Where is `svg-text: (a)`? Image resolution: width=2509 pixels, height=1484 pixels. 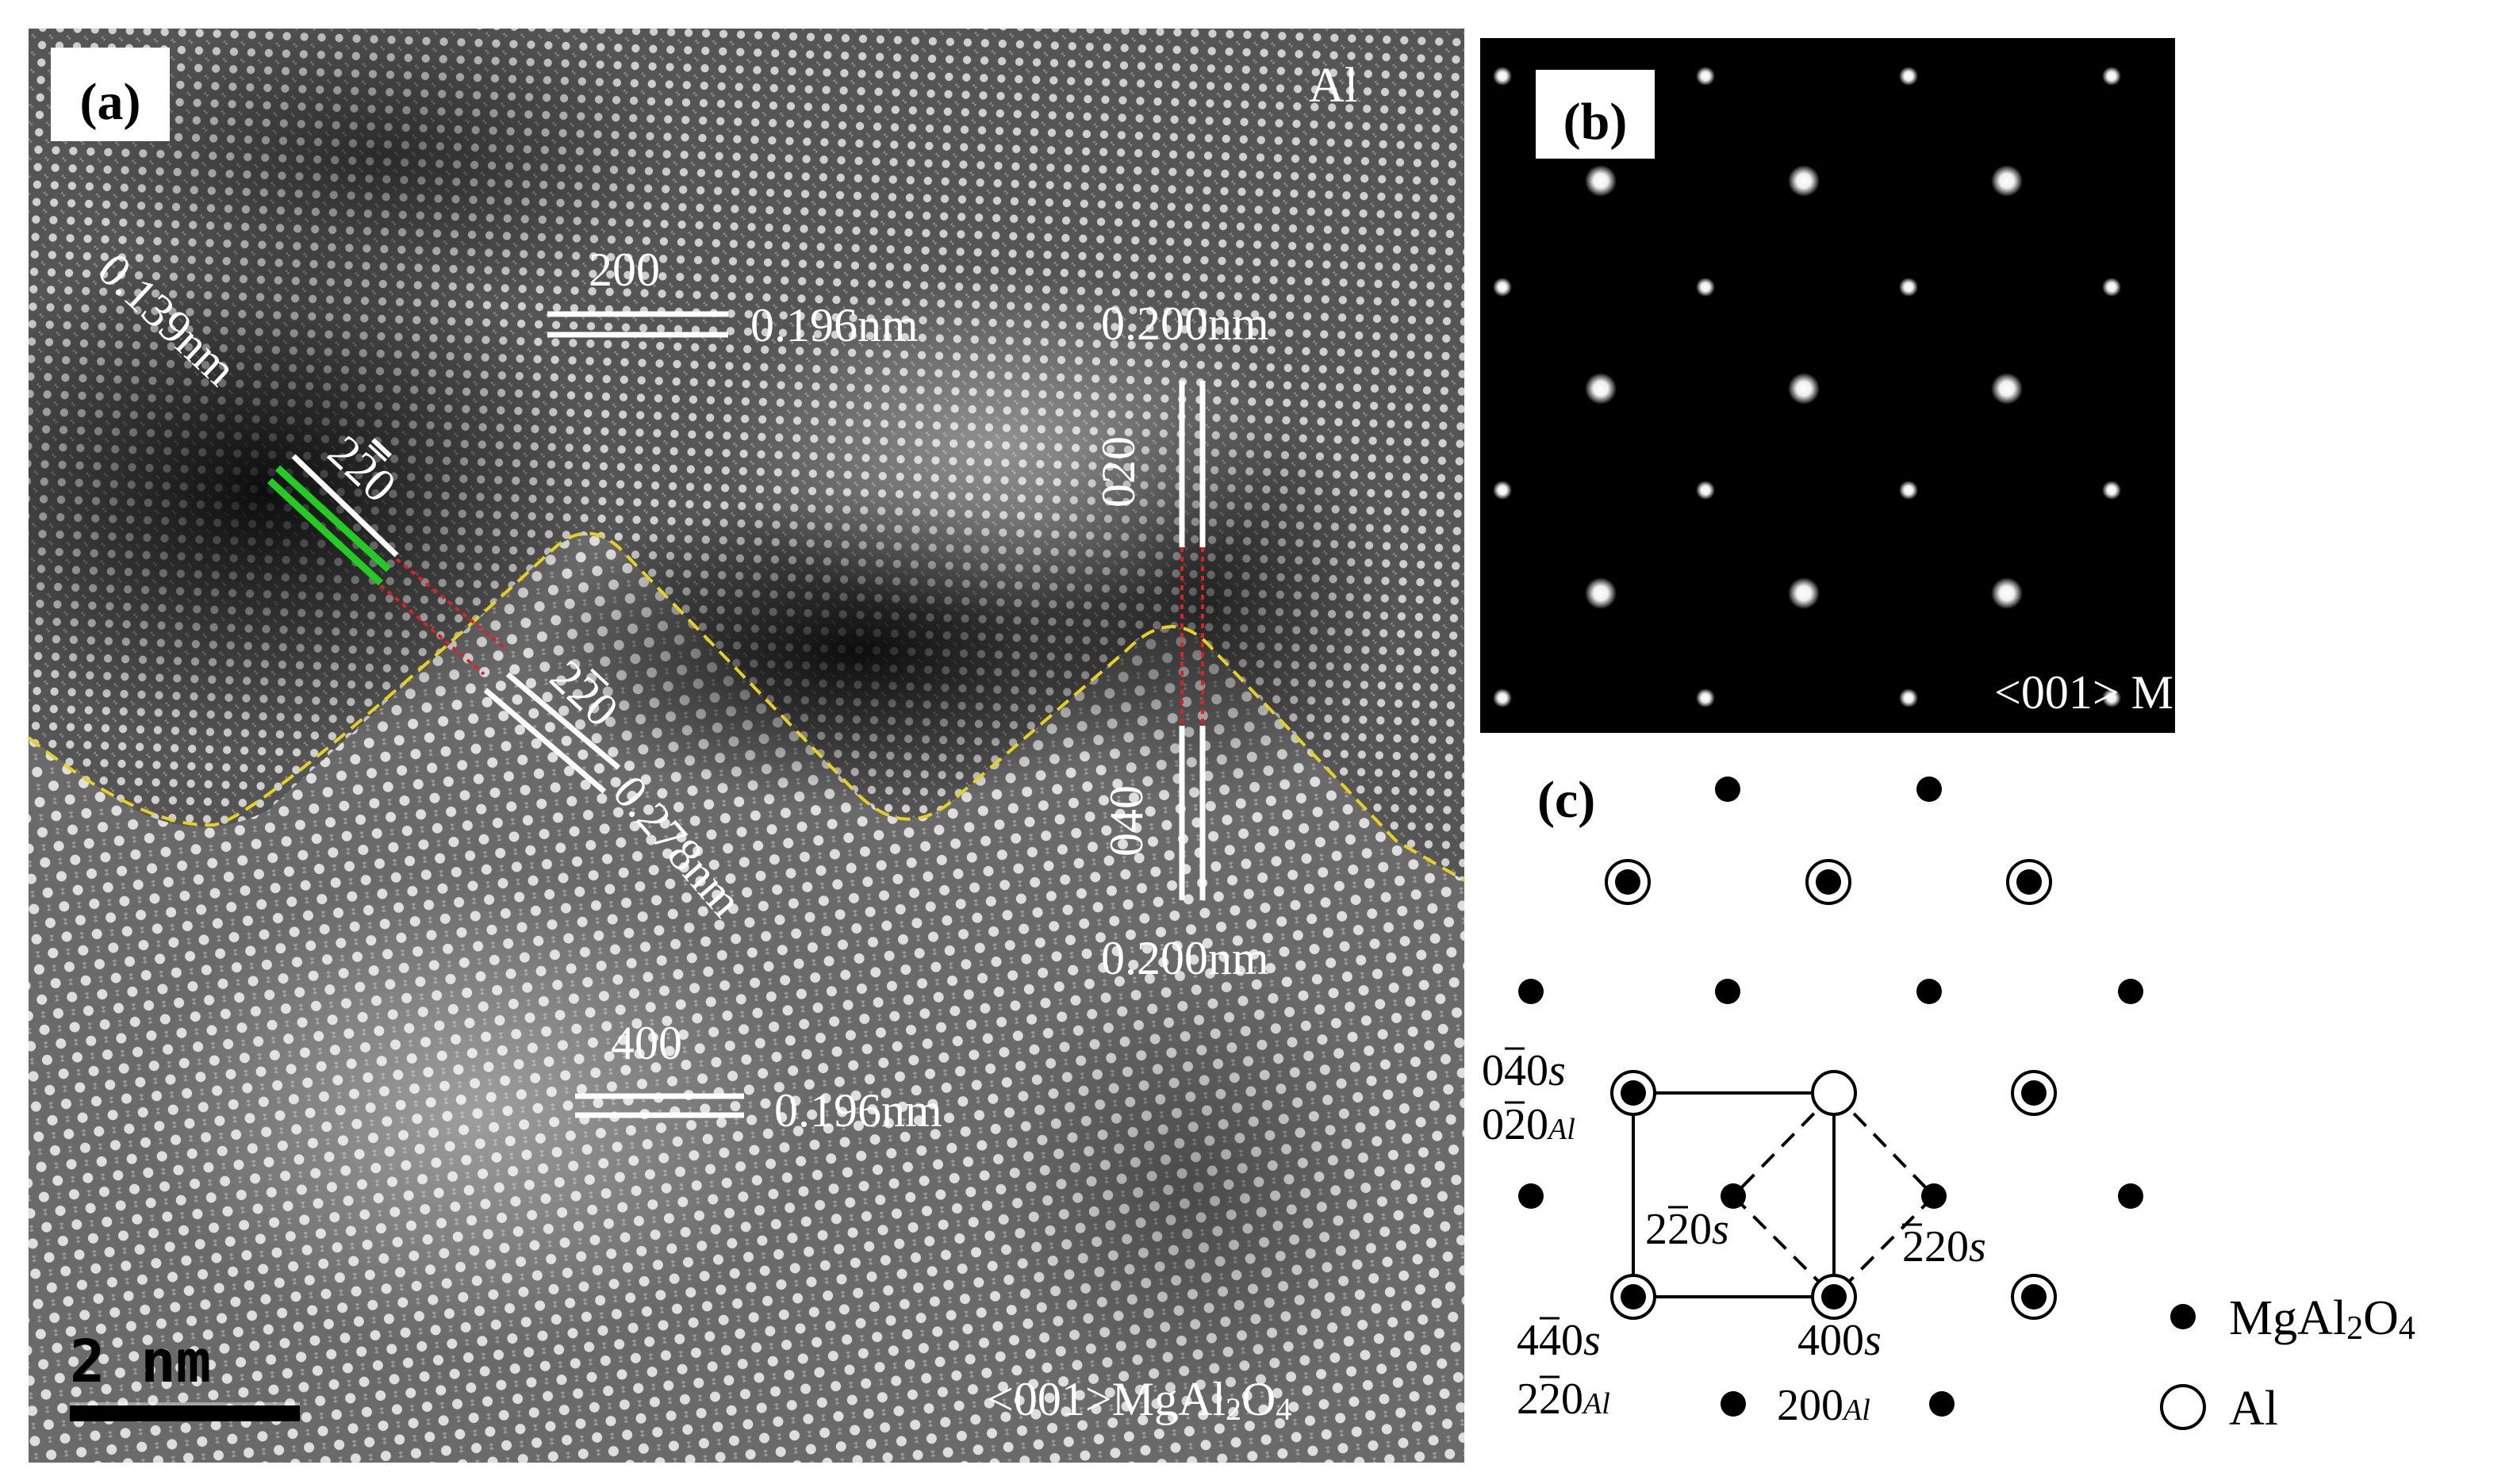 svg-text: (a) is located at coordinates (110, 102).